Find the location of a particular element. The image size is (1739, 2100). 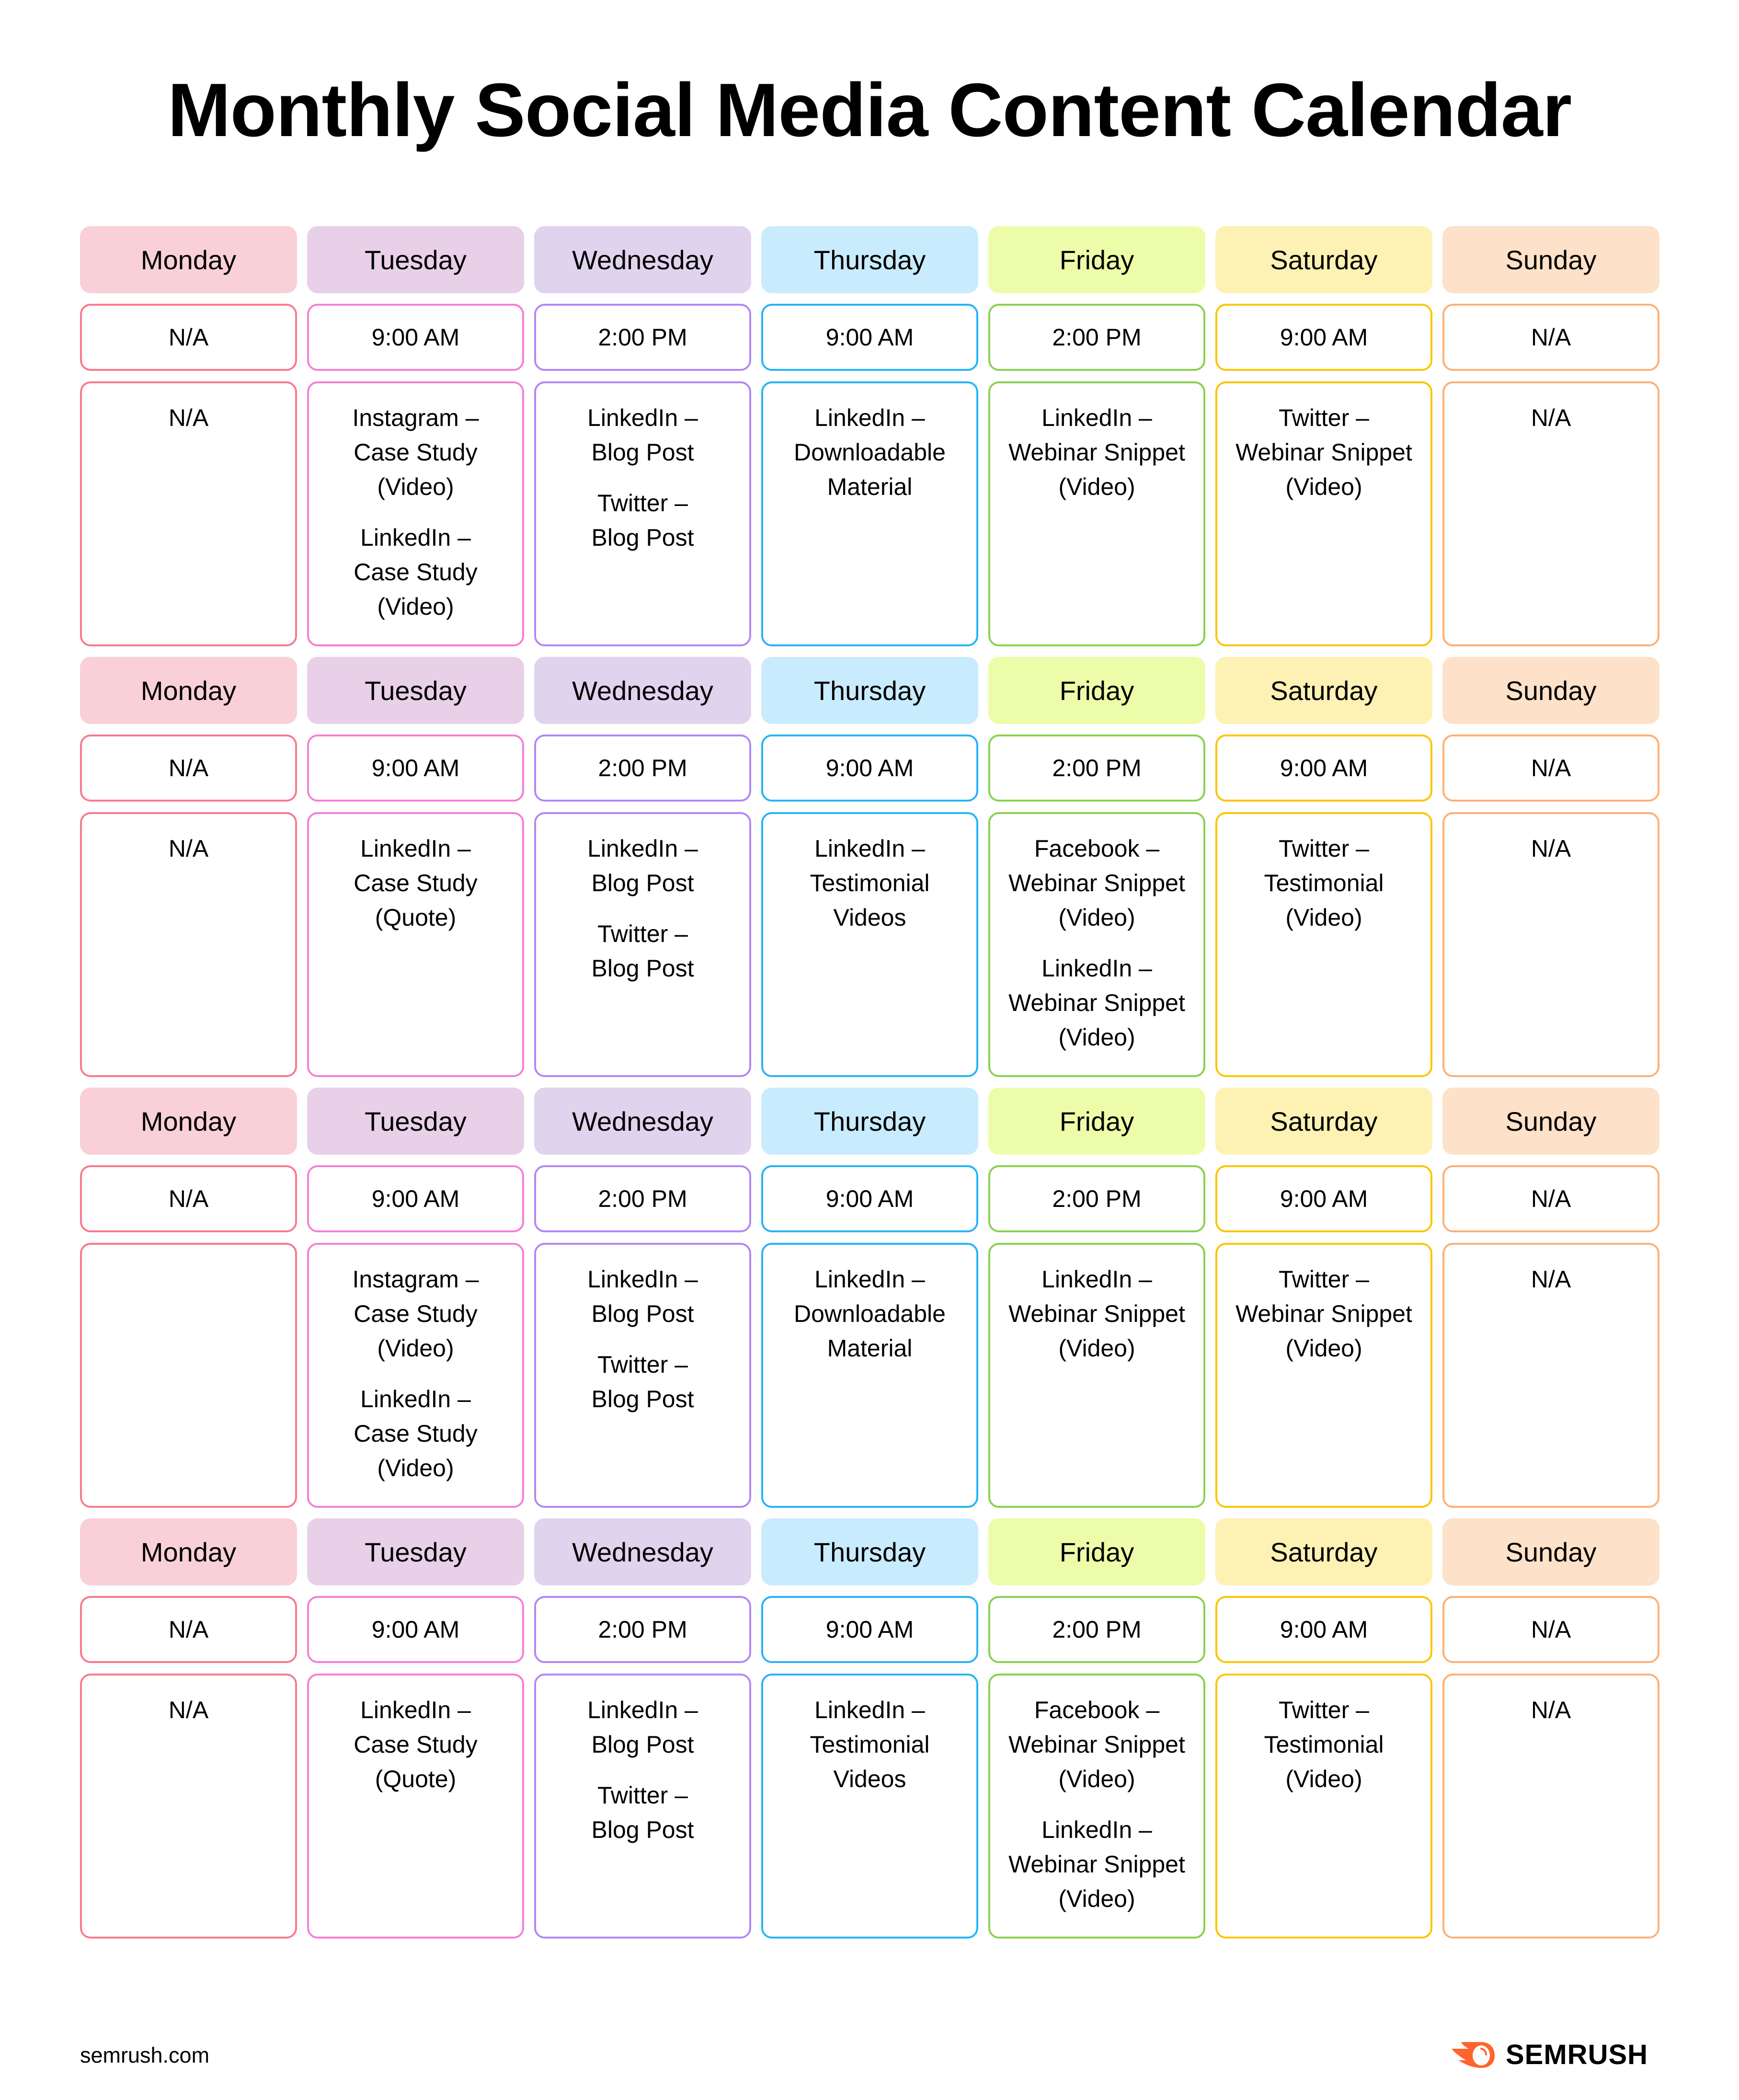

post-line: Downloadable is located at coordinates (870, 452).